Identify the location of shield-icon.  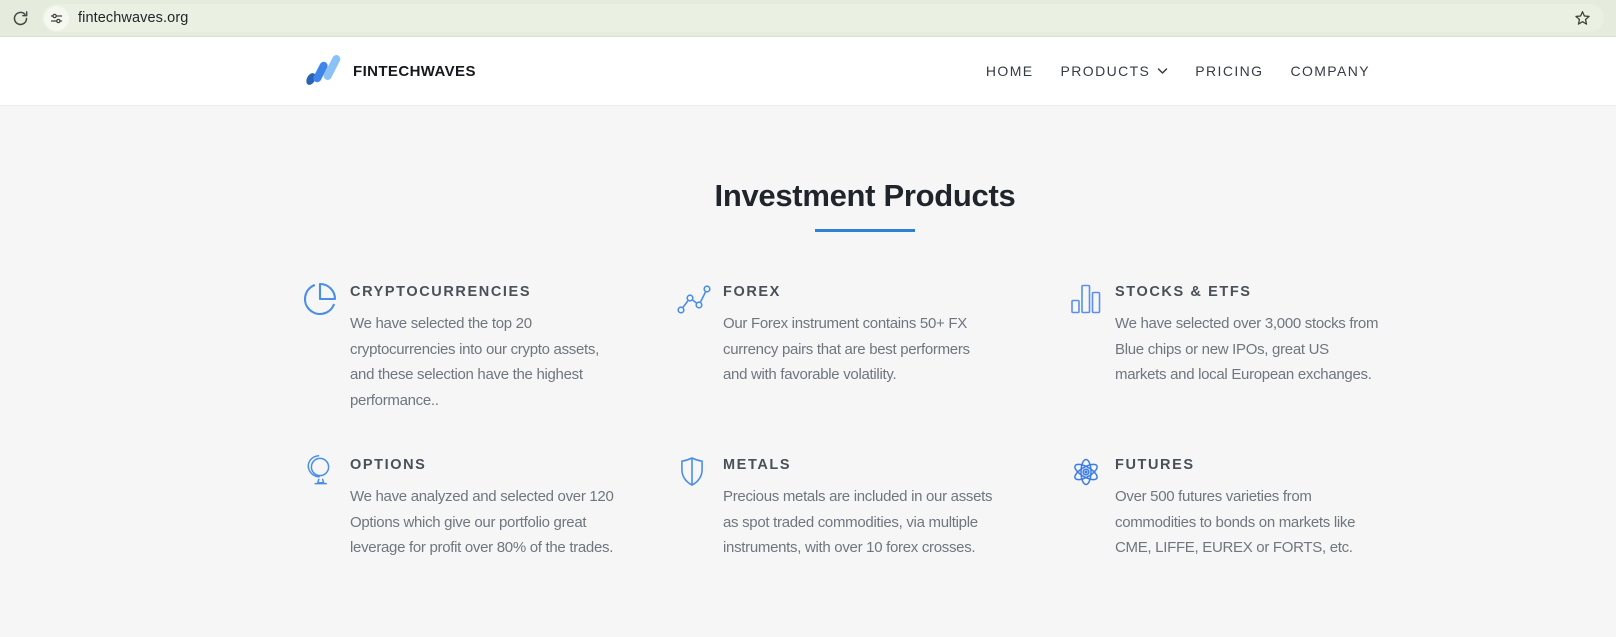
(694, 506).